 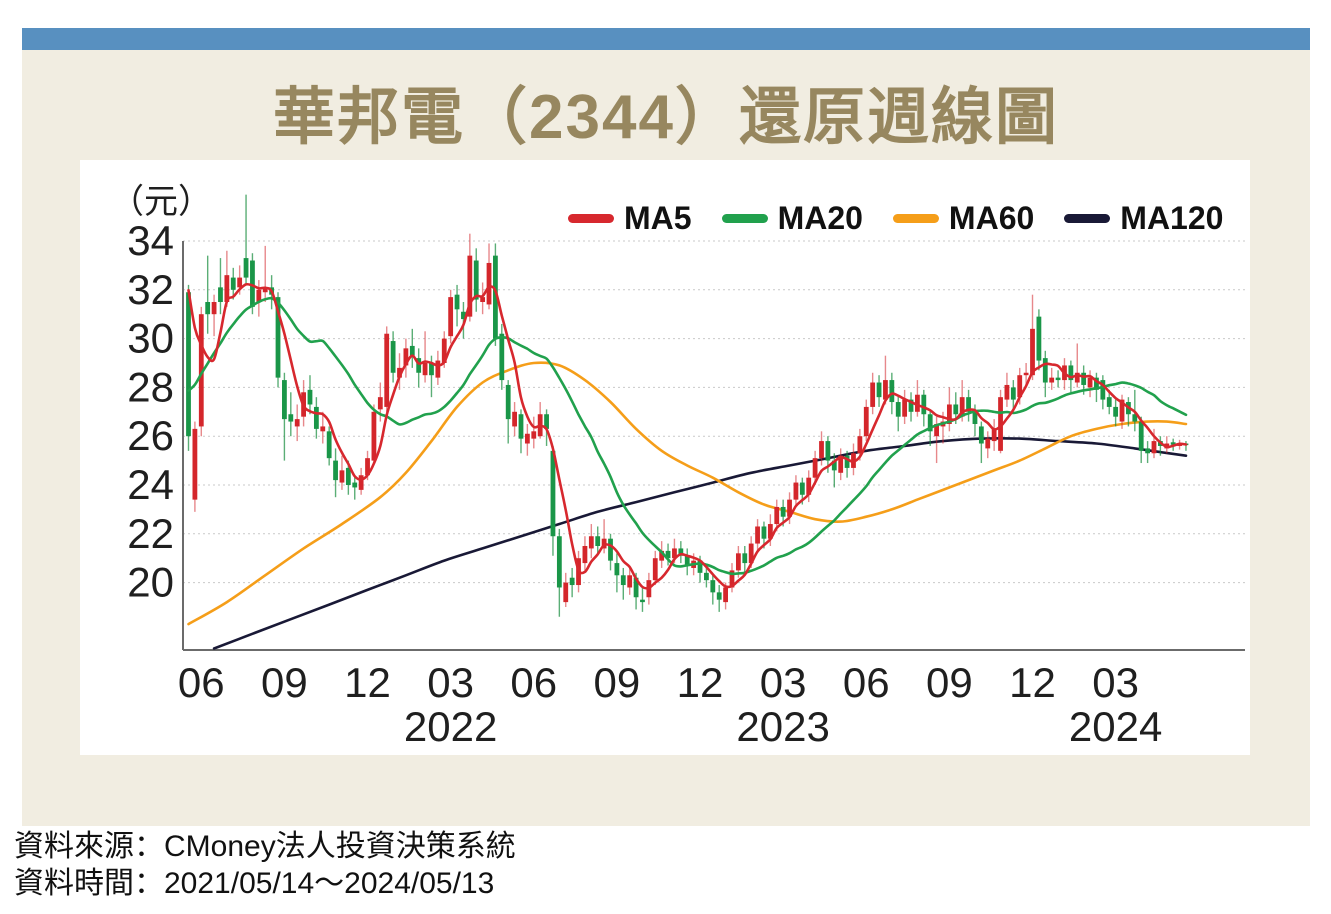 I want to click on legend-label: MA5, so click(x=658, y=218).